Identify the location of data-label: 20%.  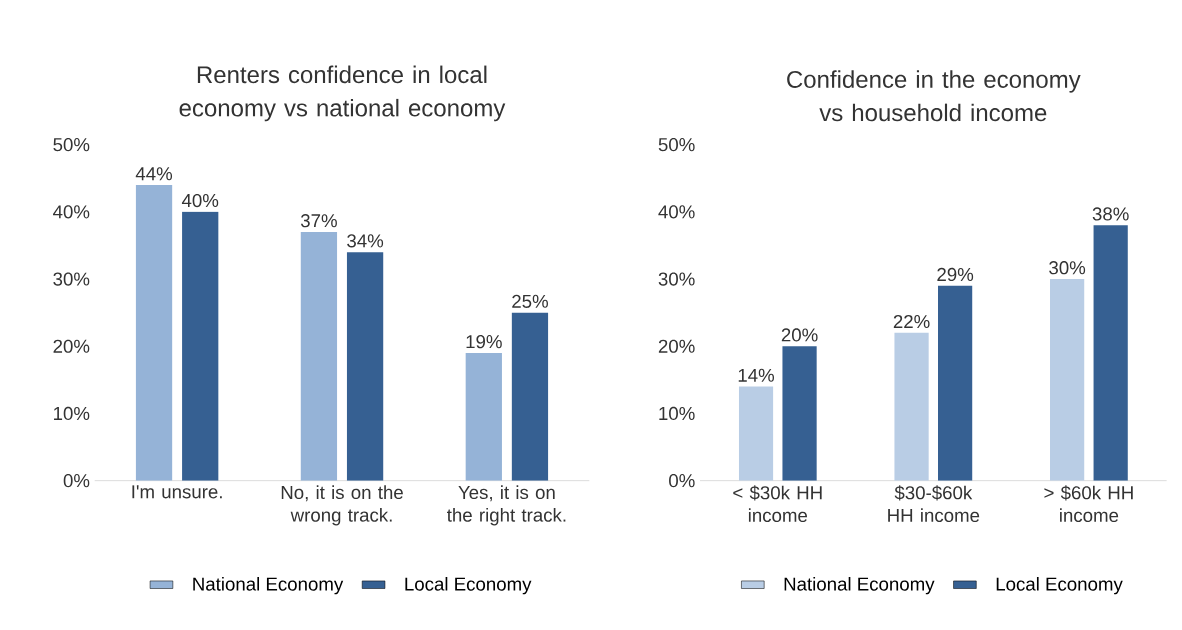
(799, 335).